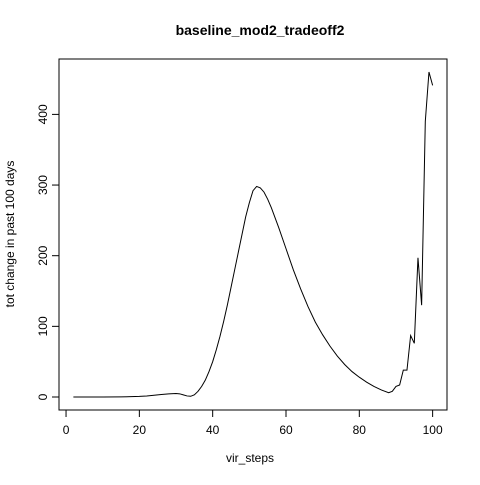  What do you see at coordinates (43, 326) in the screenshot?
I see `y-tick-label: 100` at bounding box center [43, 326].